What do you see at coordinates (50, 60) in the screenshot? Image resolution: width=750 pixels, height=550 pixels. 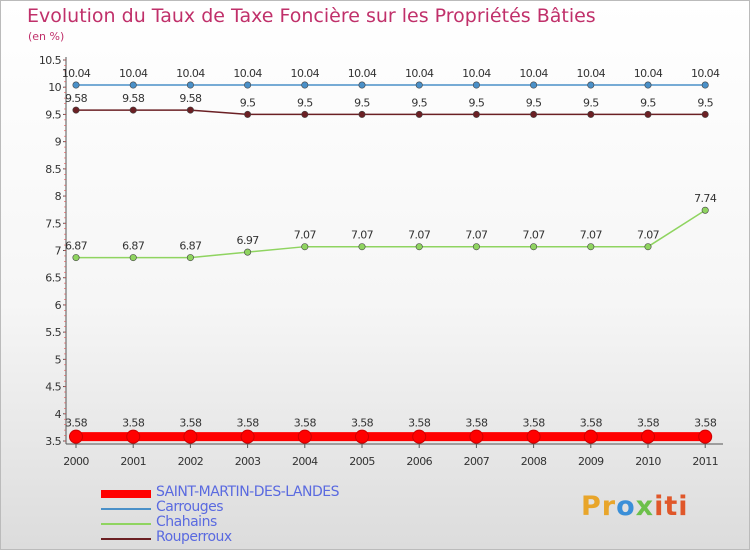 I see `y-tick-label: 10.5` at bounding box center [50, 60].